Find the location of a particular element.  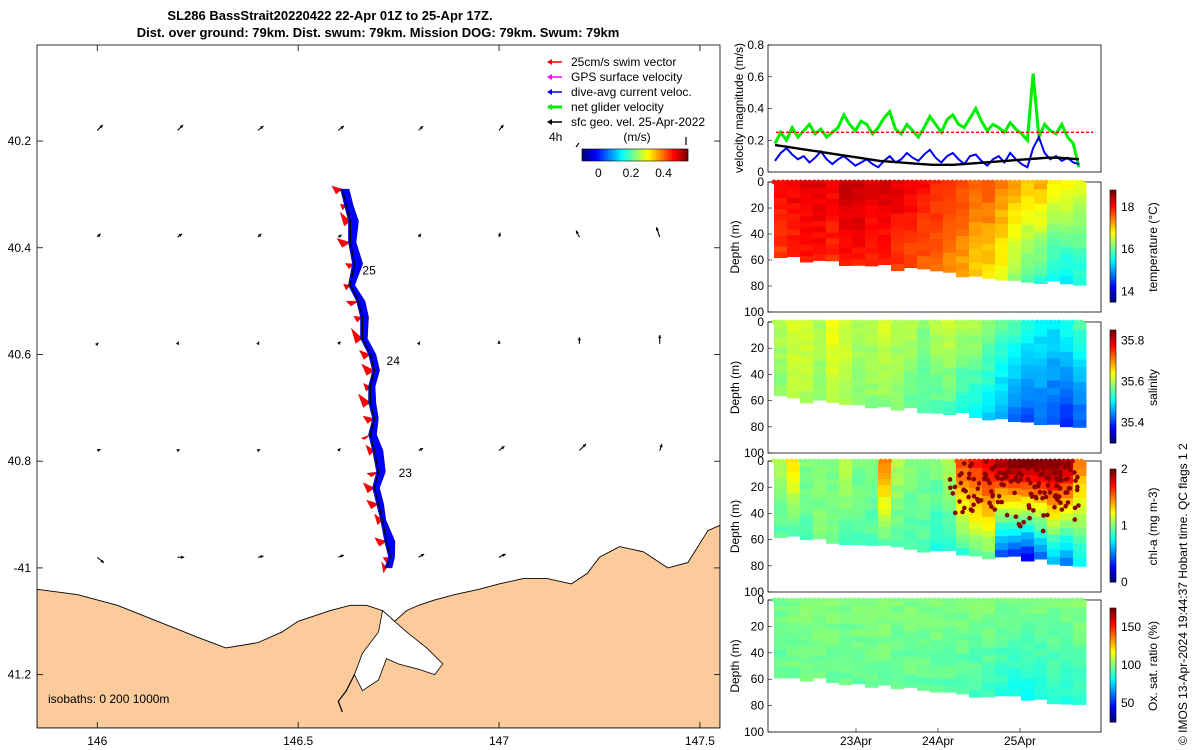

velocity-y-tick: 0.6 is located at coordinates (755, 77).